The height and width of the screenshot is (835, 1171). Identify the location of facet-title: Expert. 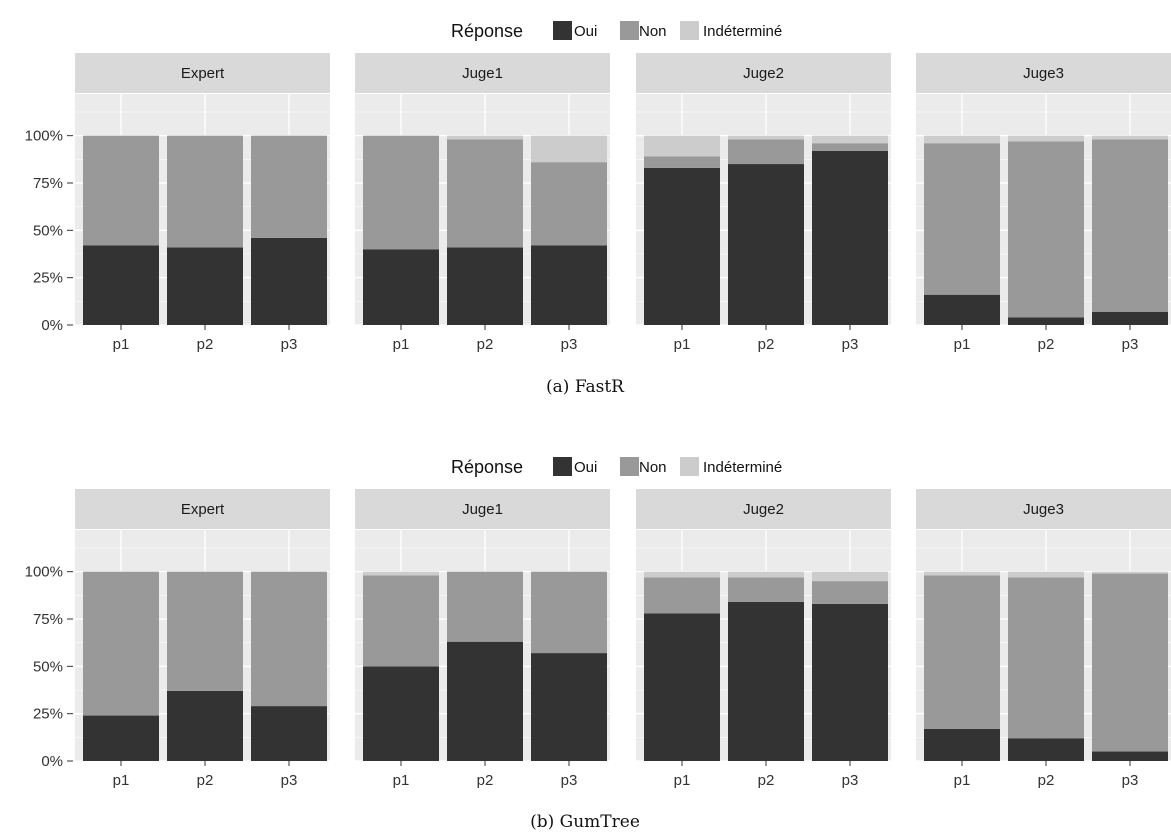
(203, 509).